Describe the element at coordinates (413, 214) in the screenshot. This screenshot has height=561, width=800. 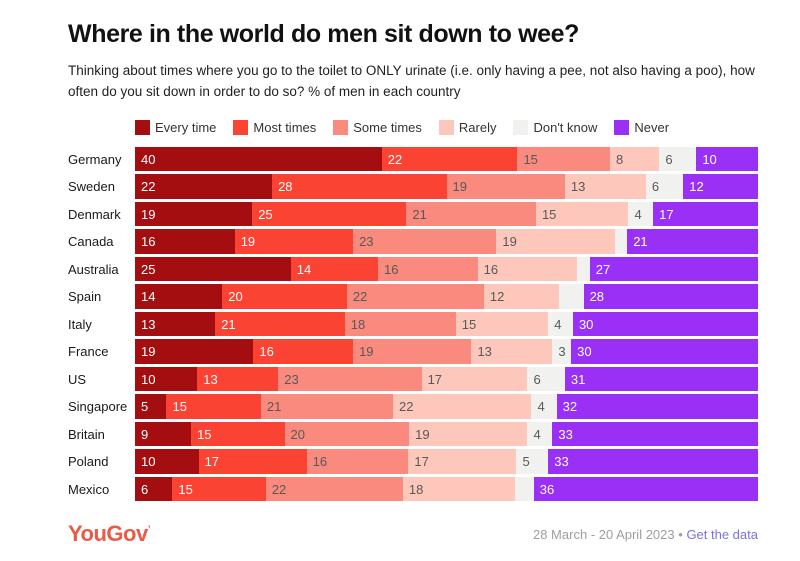
I see `chart-row: Denmark 19 25 21 15 4 17` at that location.